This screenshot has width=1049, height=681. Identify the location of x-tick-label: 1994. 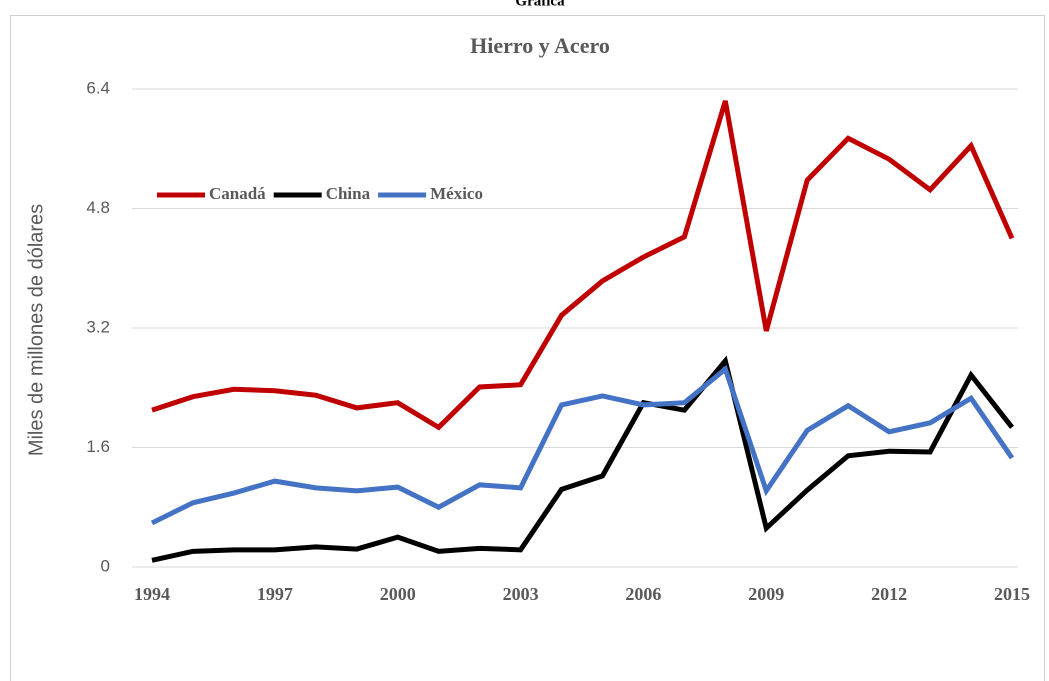
(152, 594).